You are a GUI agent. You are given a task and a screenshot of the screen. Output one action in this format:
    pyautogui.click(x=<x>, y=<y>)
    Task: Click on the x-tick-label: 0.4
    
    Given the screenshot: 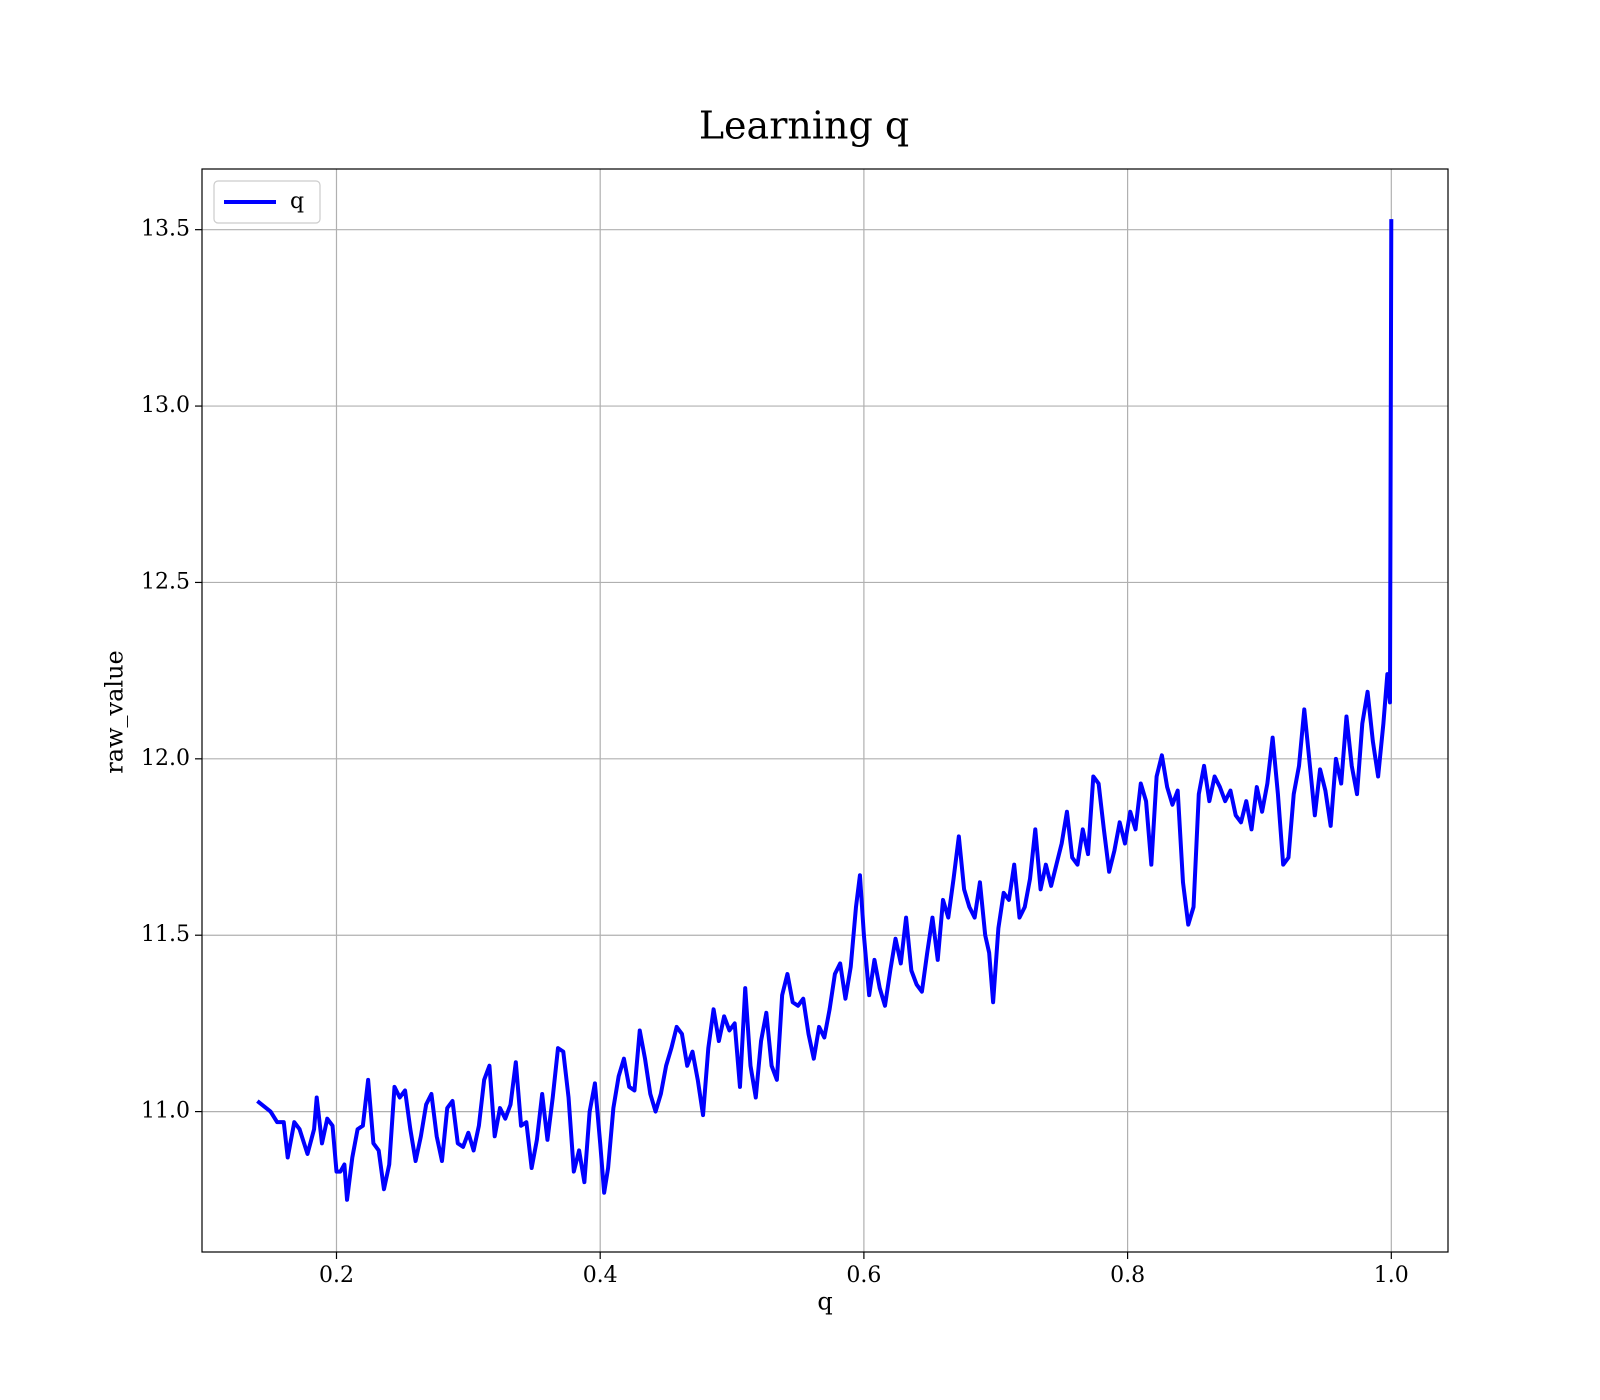 What is the action you would take?
    pyautogui.click(x=600, y=1275)
    